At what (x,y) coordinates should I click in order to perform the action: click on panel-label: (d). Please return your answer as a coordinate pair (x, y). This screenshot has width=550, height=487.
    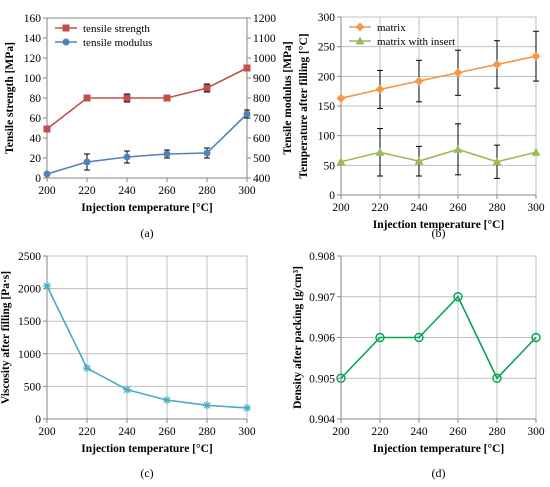
    Looking at the image, I should click on (439, 473).